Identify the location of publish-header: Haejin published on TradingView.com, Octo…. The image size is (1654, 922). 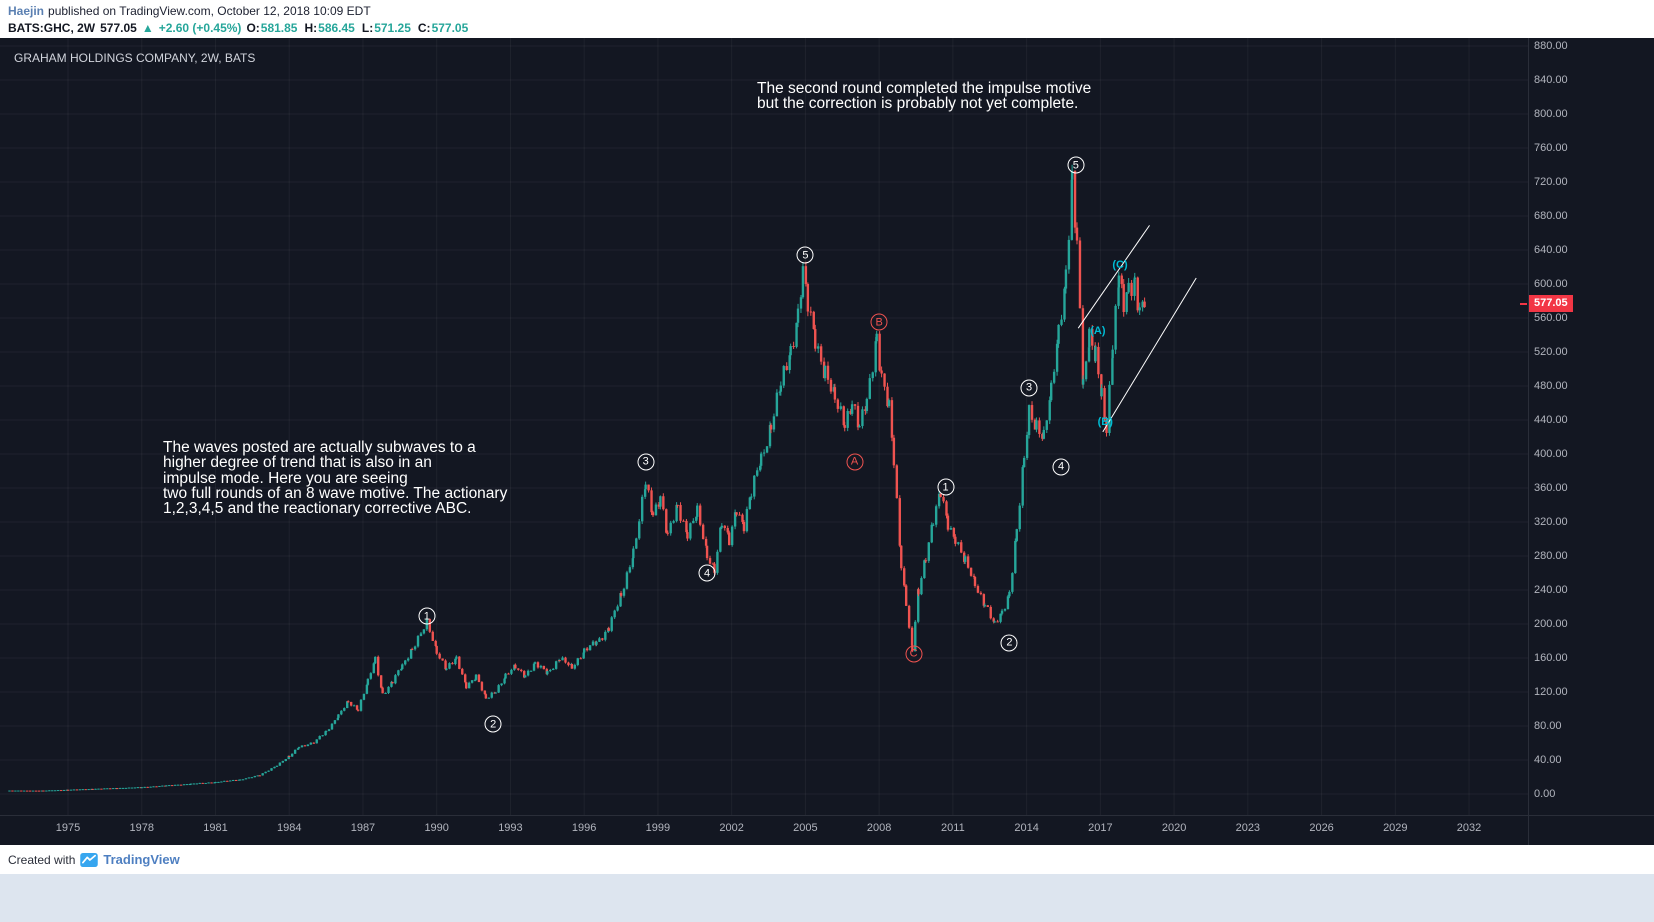
(827, 19).